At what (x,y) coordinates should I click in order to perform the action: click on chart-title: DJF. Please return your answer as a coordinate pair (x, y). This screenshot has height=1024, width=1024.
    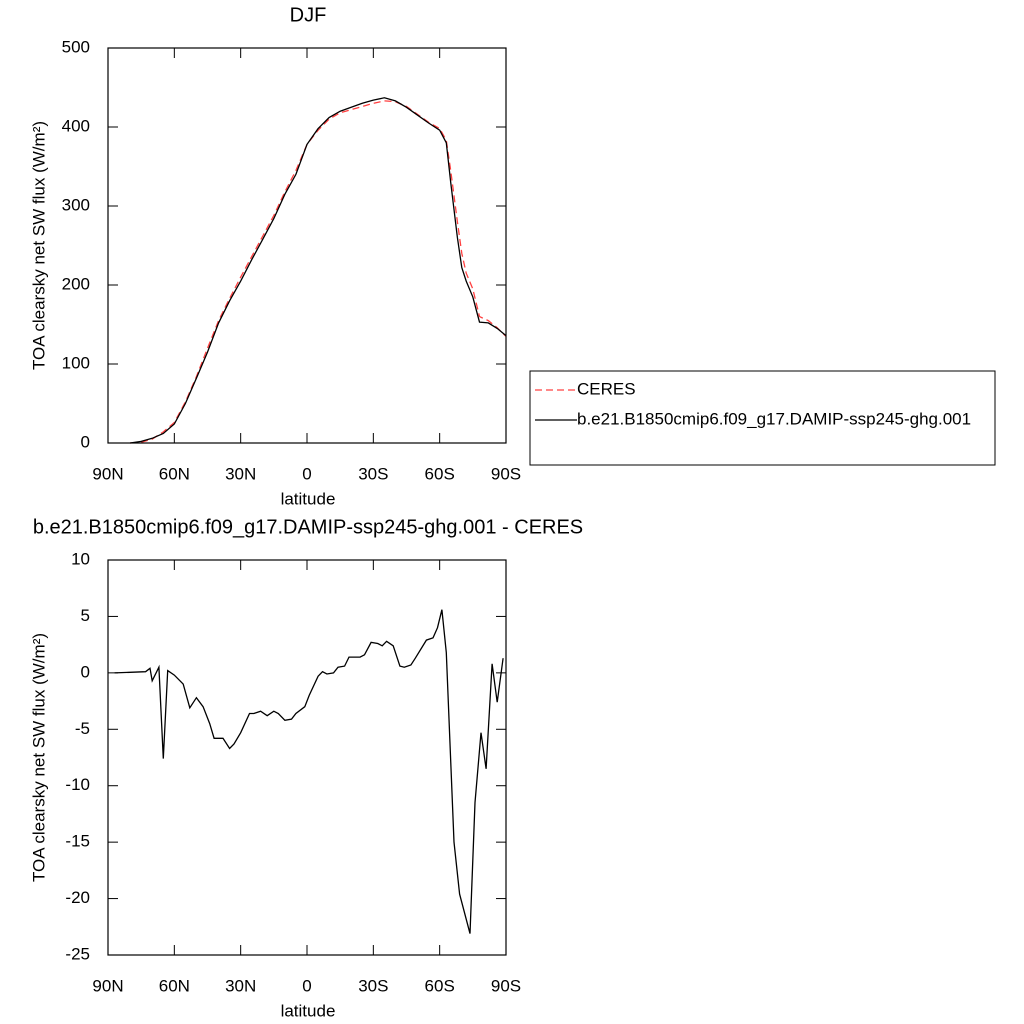
    Looking at the image, I should click on (308, 15).